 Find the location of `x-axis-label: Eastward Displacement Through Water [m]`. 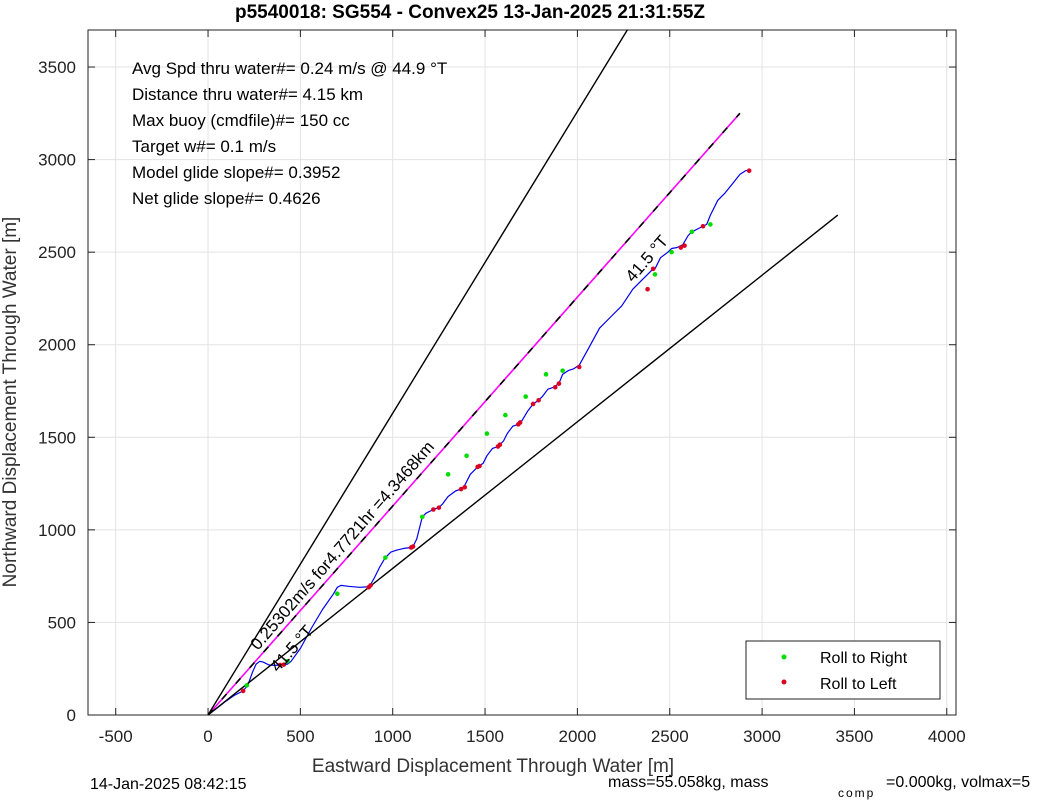

x-axis-label: Eastward Displacement Through Water [m] is located at coordinates (493, 766).